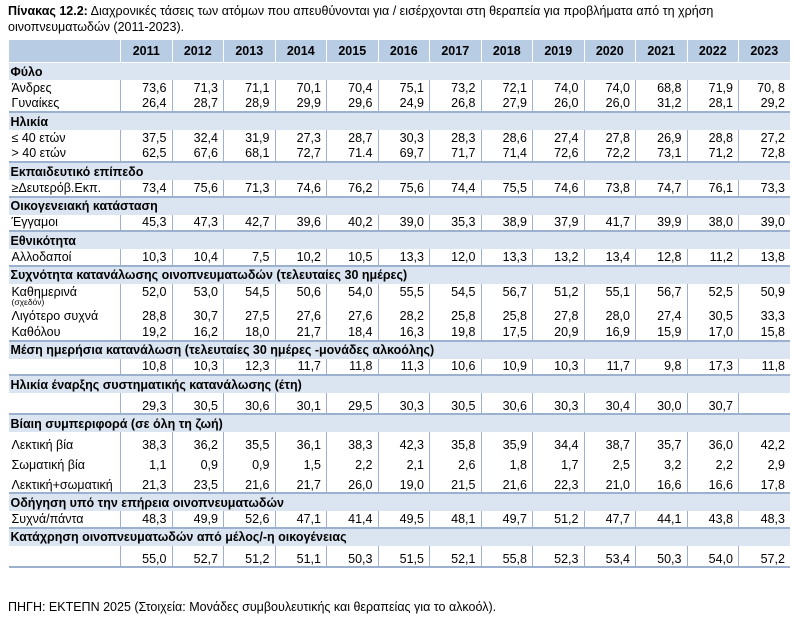 The height and width of the screenshot is (617, 795). What do you see at coordinates (712, 333) in the screenshot?
I see `value-cell: 17,0` at bounding box center [712, 333].